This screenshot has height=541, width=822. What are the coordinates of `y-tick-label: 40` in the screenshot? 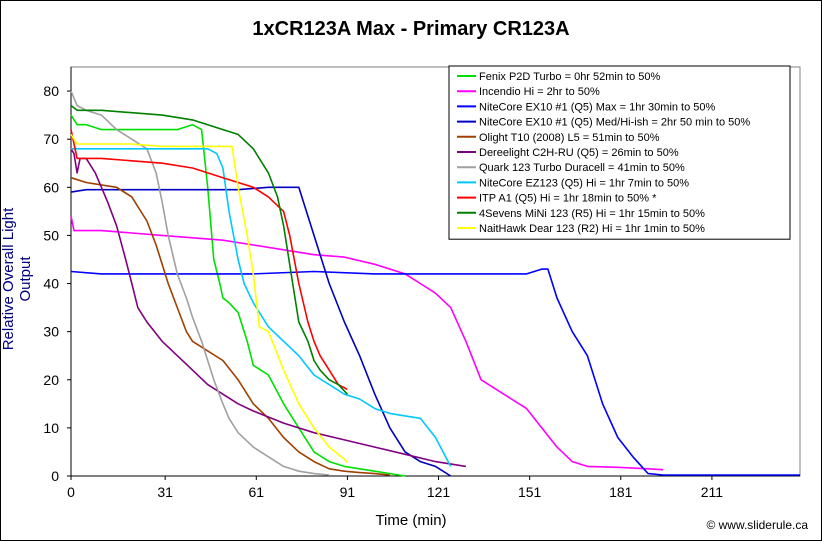 It's located at (51, 284).